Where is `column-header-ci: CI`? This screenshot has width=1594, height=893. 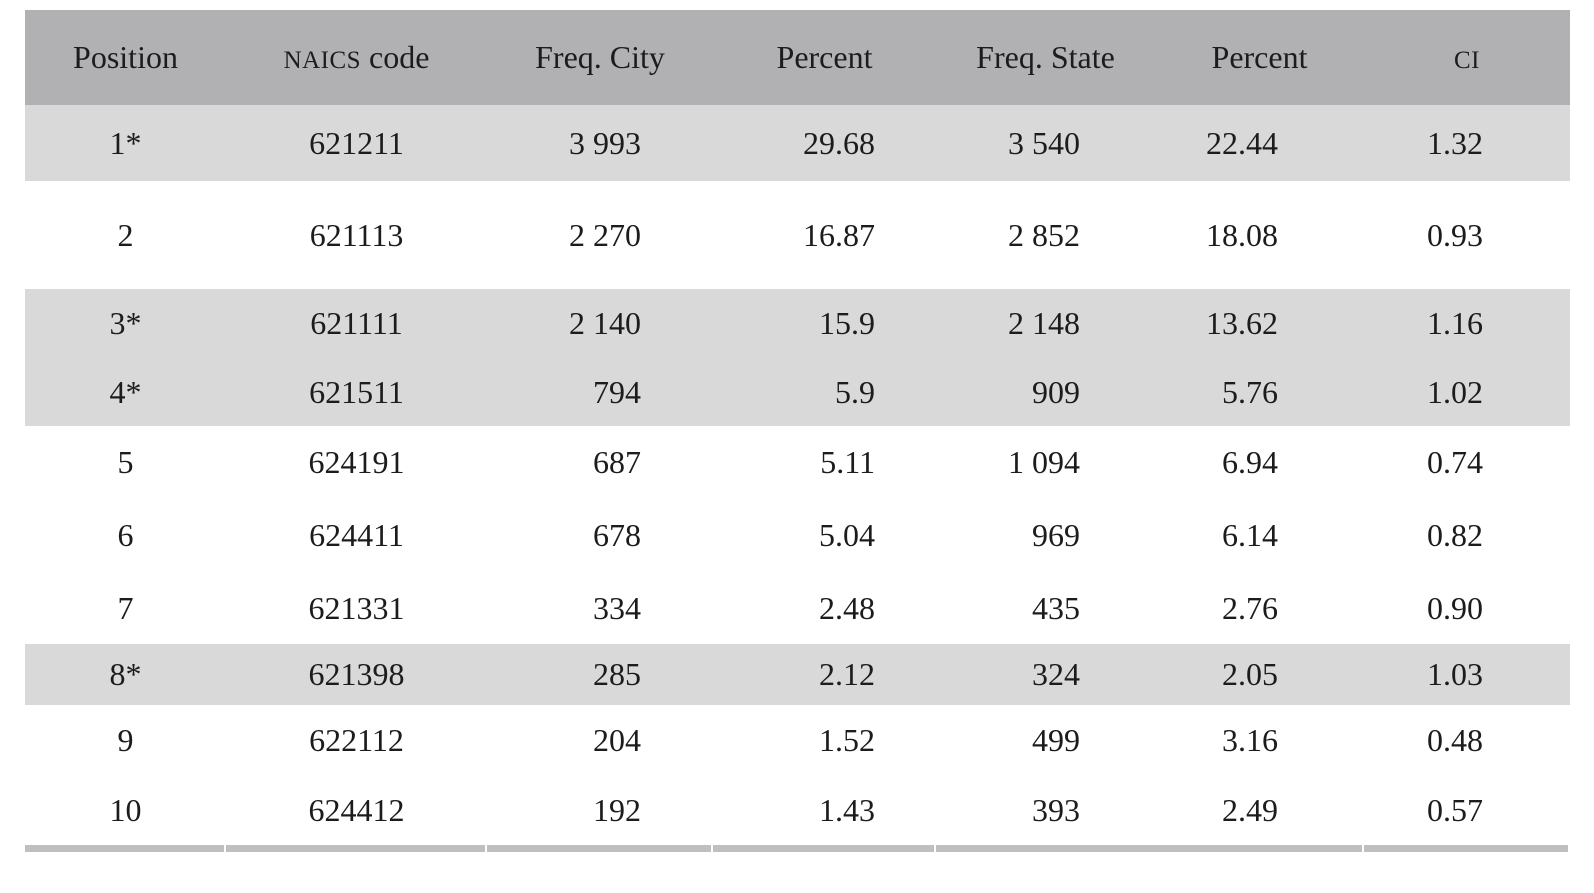 column-header-ci: CI is located at coordinates (1467, 57).